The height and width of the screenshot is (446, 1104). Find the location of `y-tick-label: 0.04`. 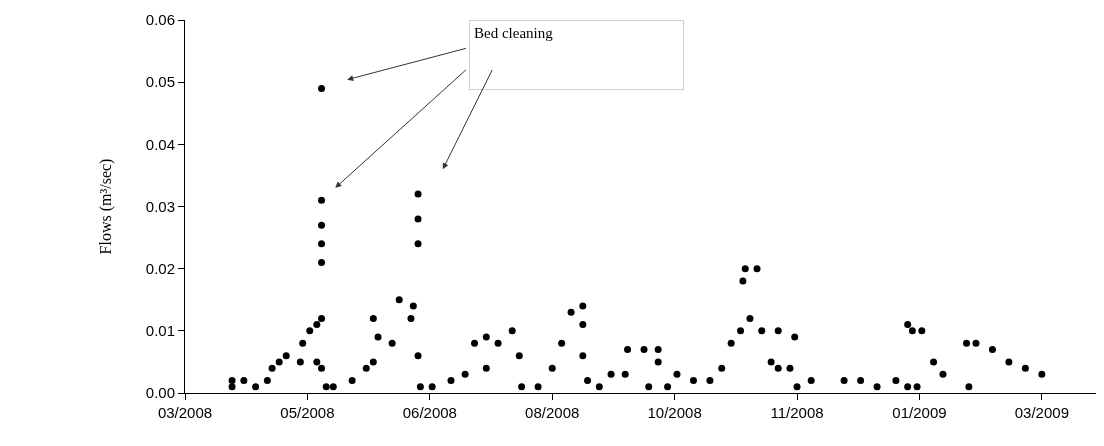

y-tick-label: 0.04 is located at coordinates (160, 144).